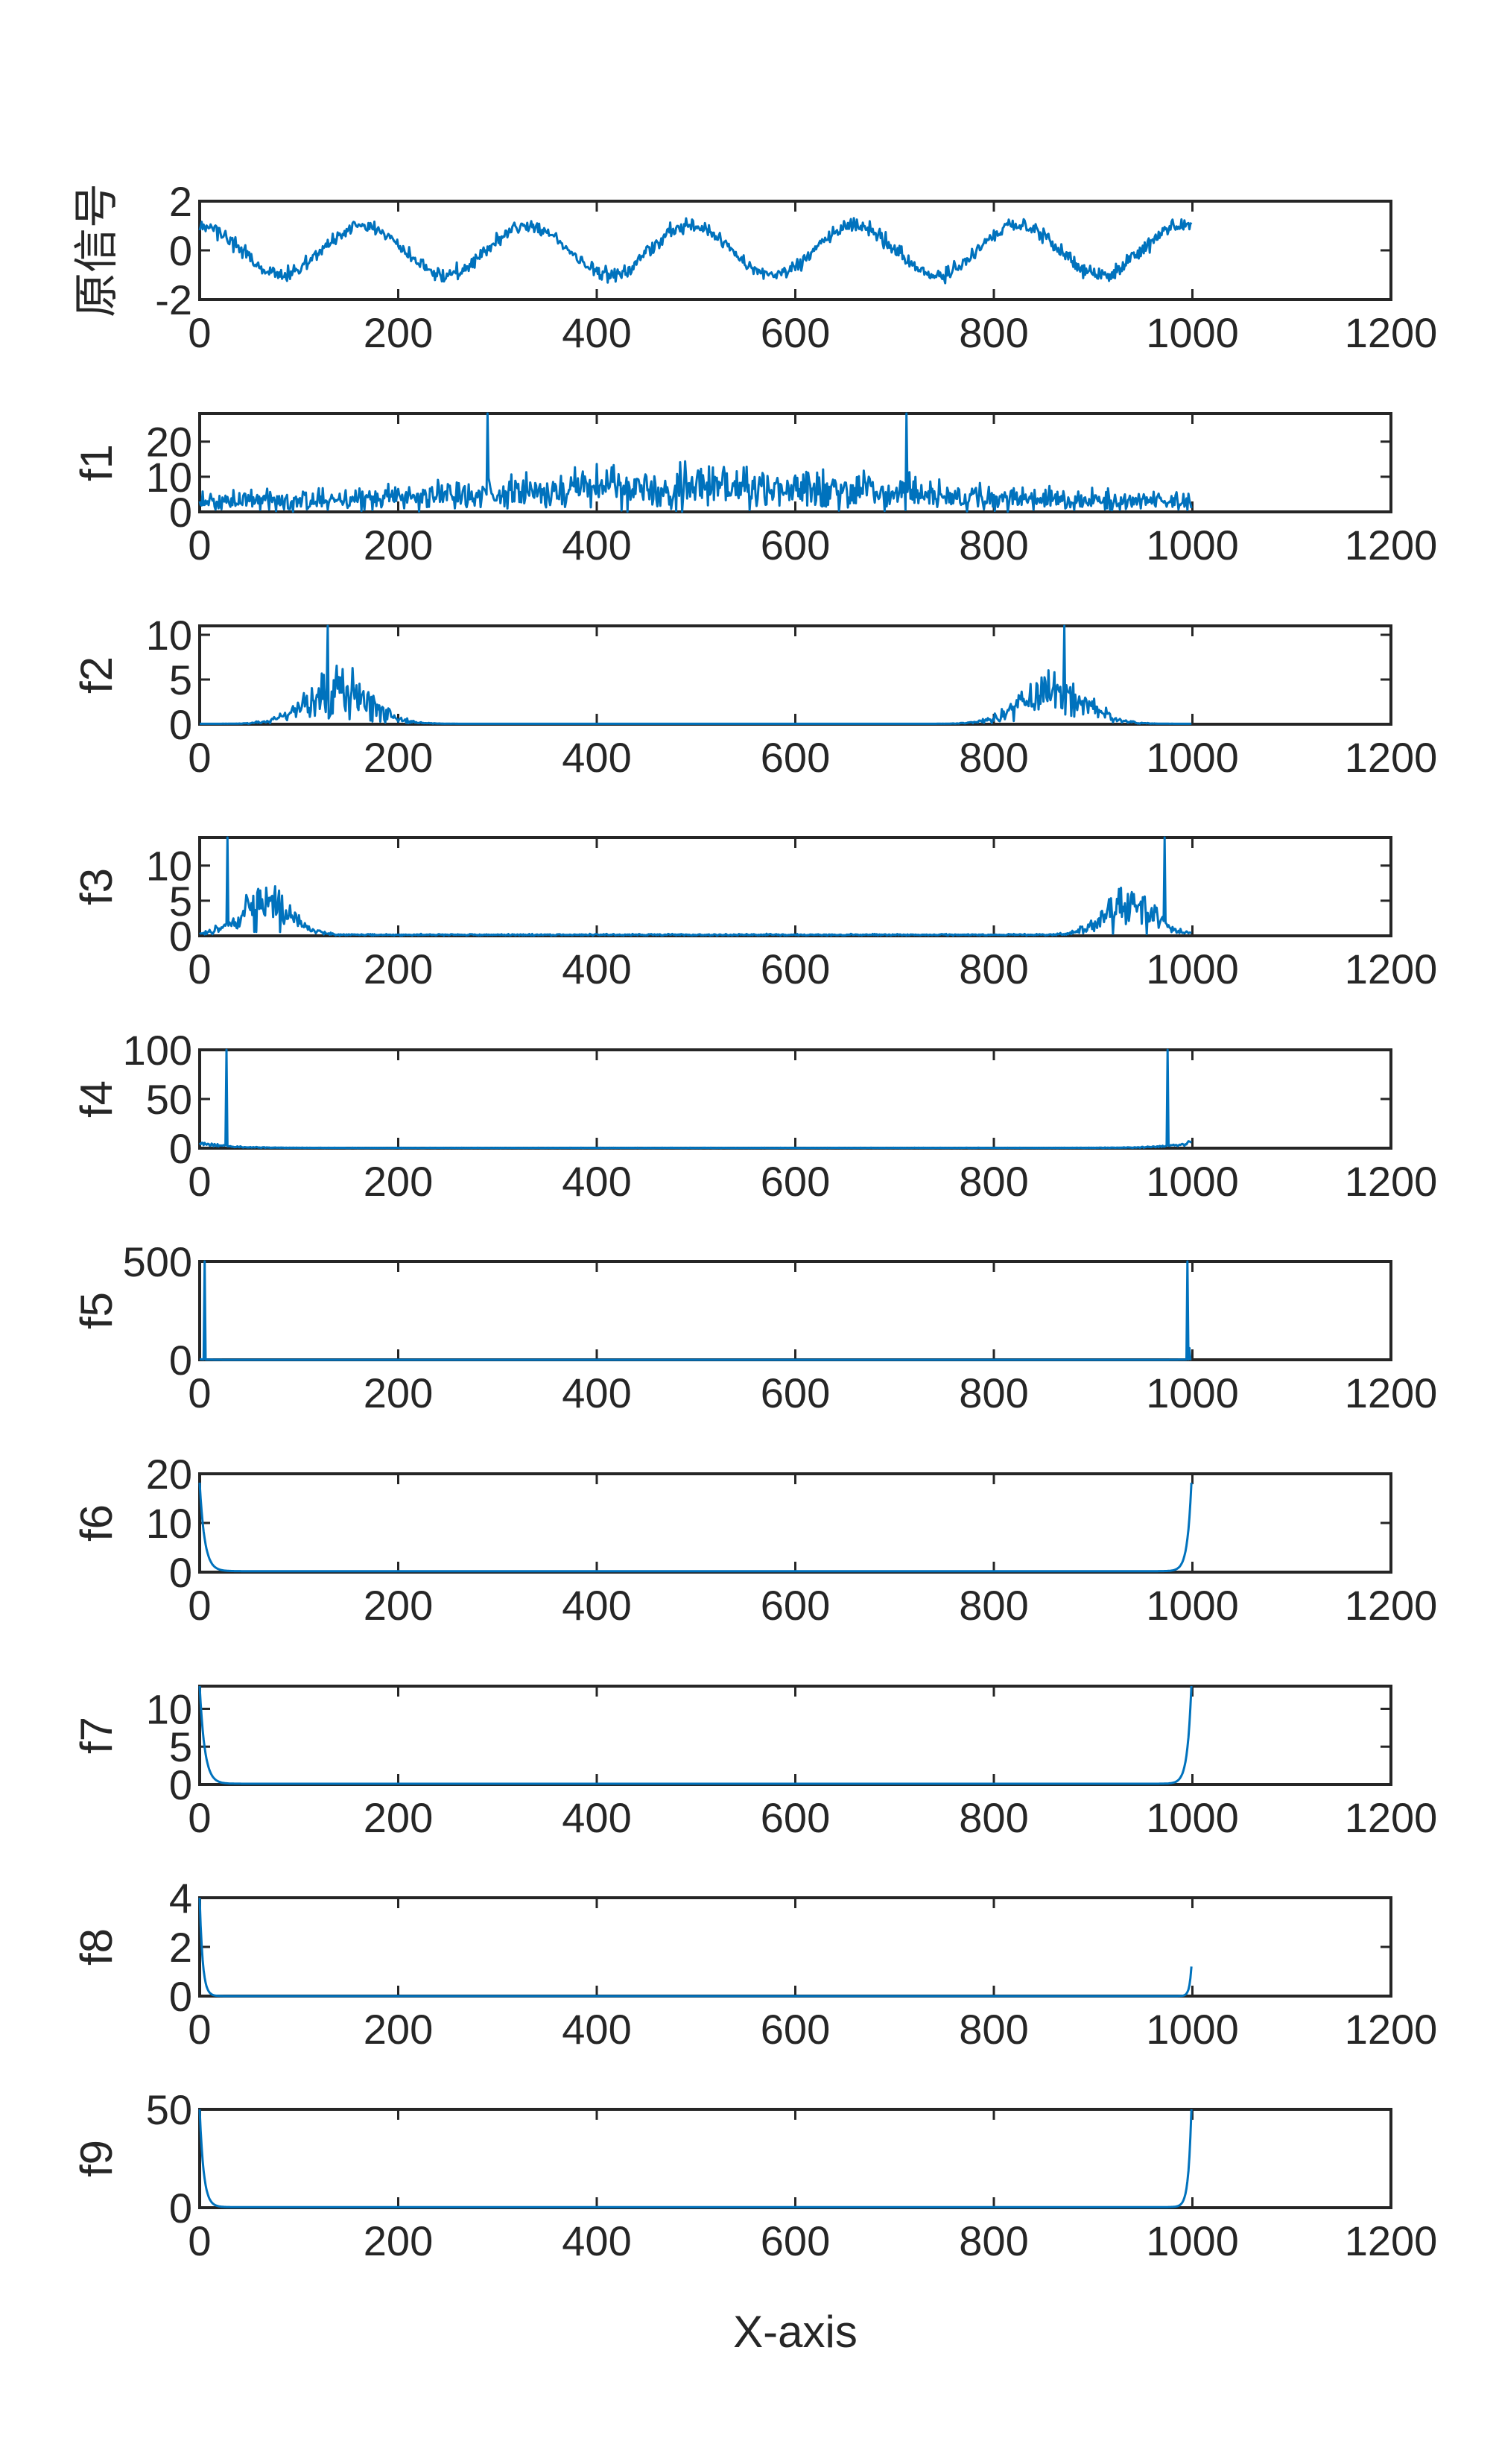 Image resolution: width=1496 pixels, height=2464 pixels. What do you see at coordinates (96, 886) in the screenshot?
I see `y-axis-label: f3` at bounding box center [96, 886].